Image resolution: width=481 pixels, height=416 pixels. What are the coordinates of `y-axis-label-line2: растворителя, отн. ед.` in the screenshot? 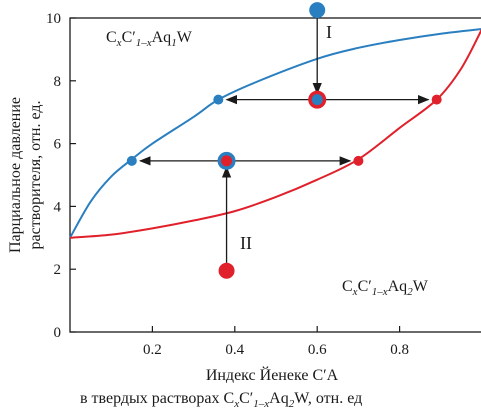 It's located at (35, 174).